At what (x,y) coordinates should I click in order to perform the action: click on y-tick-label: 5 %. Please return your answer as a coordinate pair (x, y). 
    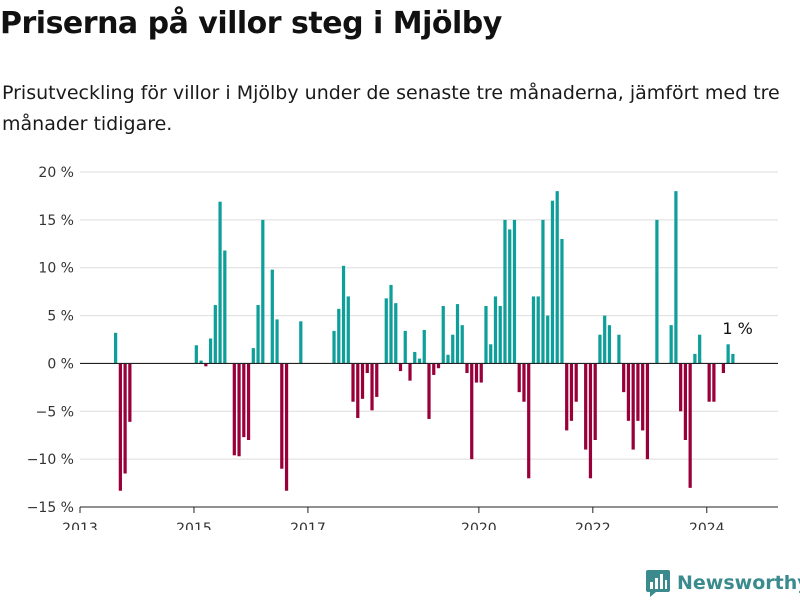
    Looking at the image, I should click on (60, 317).